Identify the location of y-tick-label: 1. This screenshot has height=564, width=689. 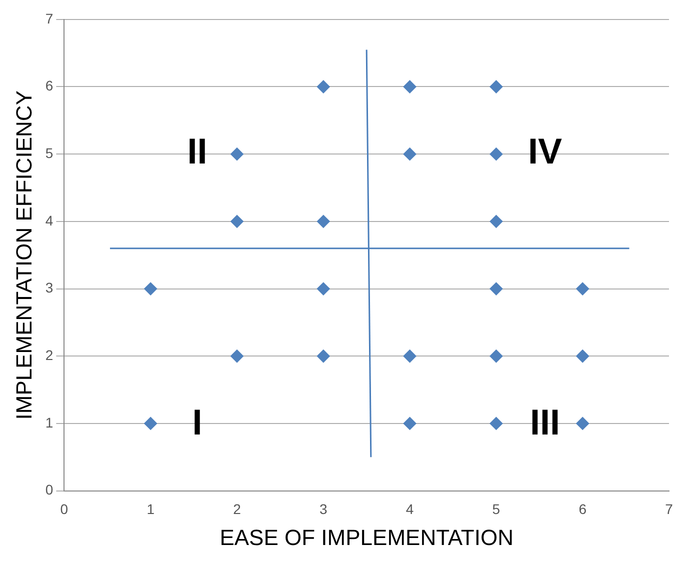
(49, 422).